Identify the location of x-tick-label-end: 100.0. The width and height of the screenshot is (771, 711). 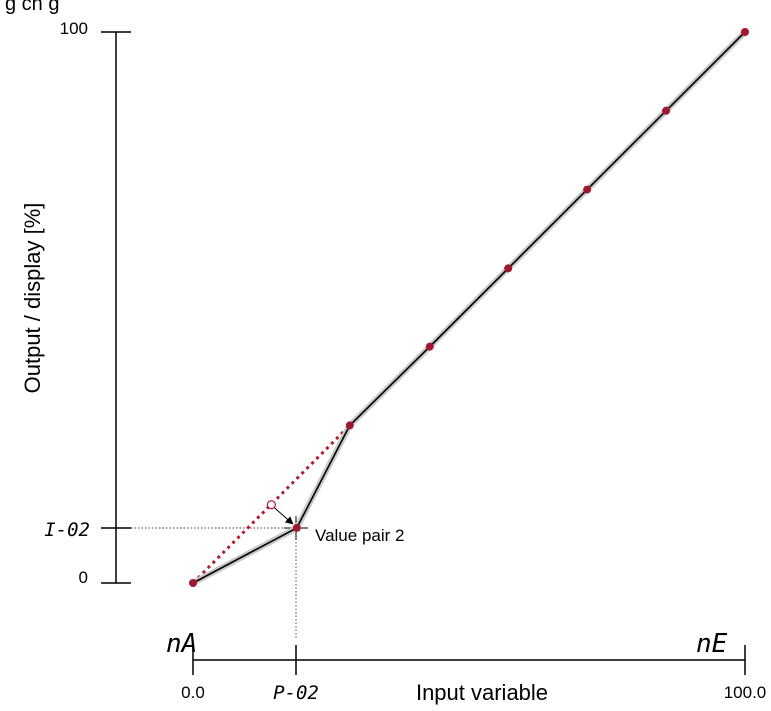
(745, 692).